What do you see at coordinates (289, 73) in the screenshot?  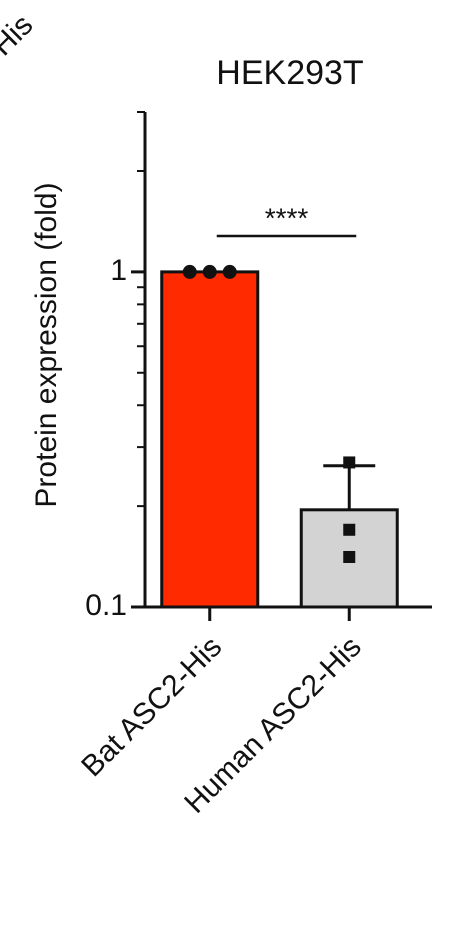 I see `chart-title: HEK293T` at bounding box center [289, 73].